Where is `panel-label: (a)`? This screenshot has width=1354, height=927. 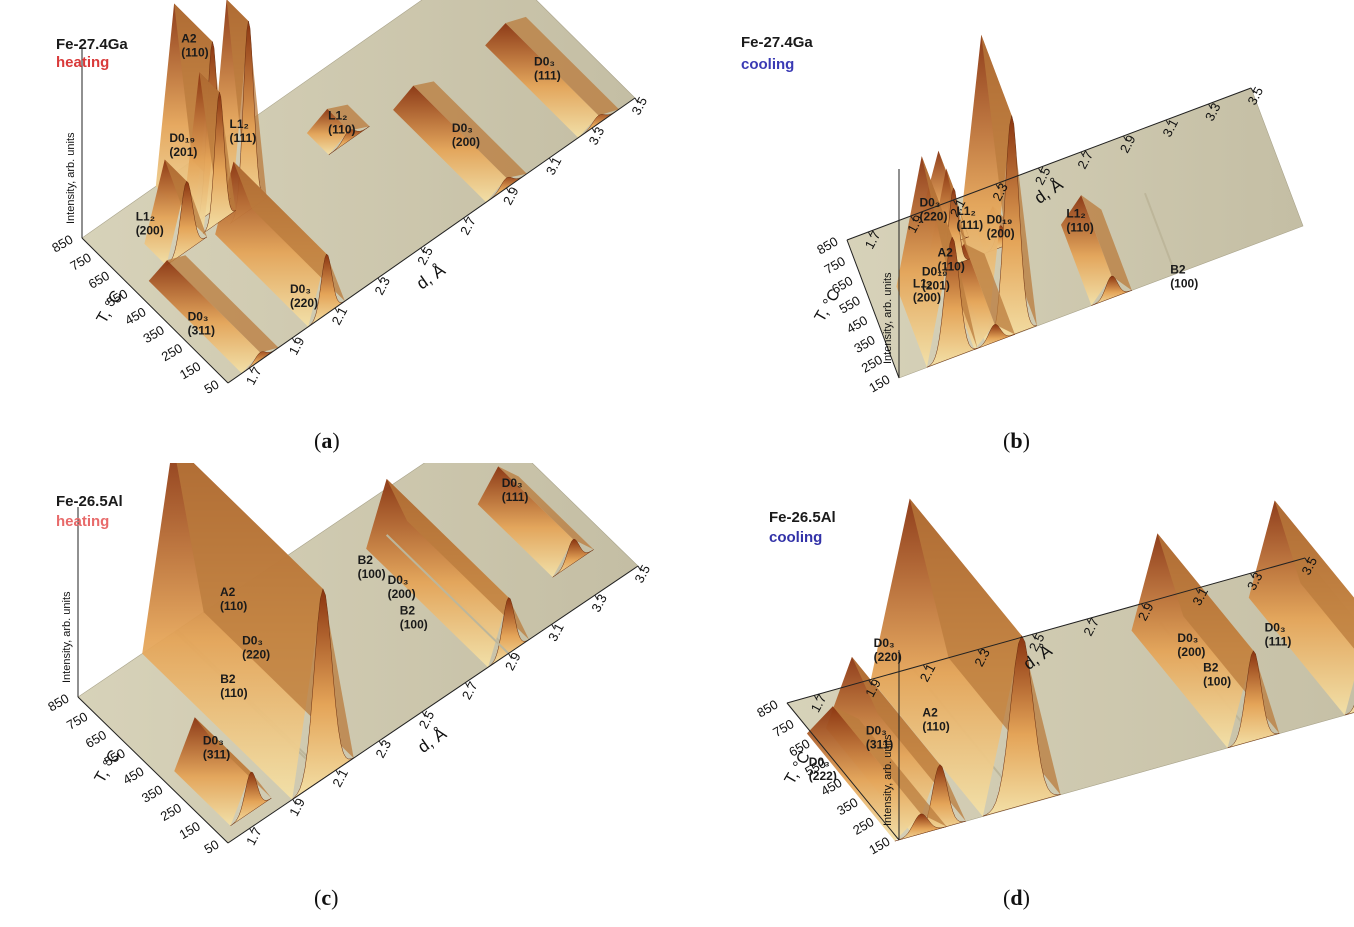 panel-label: (a) is located at coordinates (327, 440).